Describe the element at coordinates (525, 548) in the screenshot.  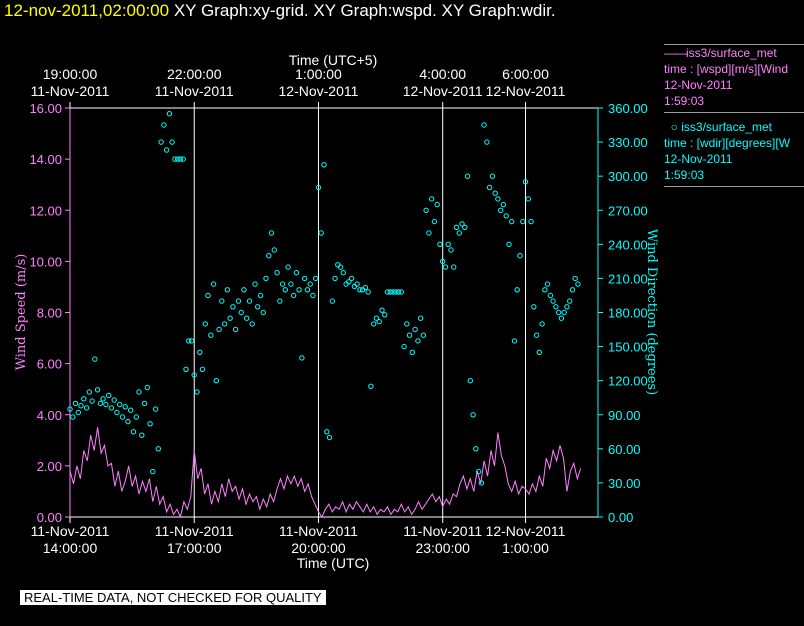
I see `bottom-tick-time: 1:00:00` at that location.